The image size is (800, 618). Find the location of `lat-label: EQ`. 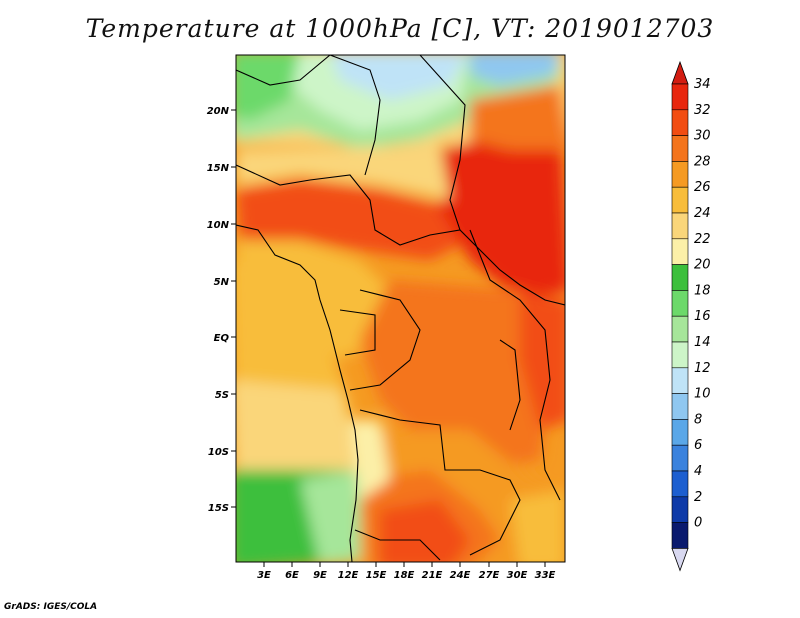

lat-label: EQ is located at coordinates (222, 338).